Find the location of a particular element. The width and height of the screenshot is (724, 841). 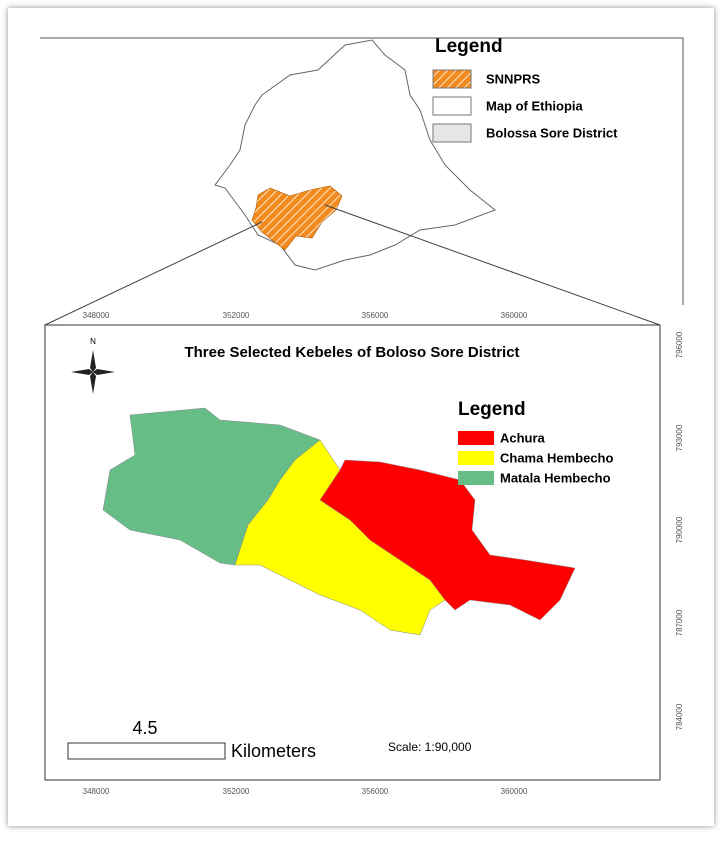

north-label: N is located at coordinates (93, 341).